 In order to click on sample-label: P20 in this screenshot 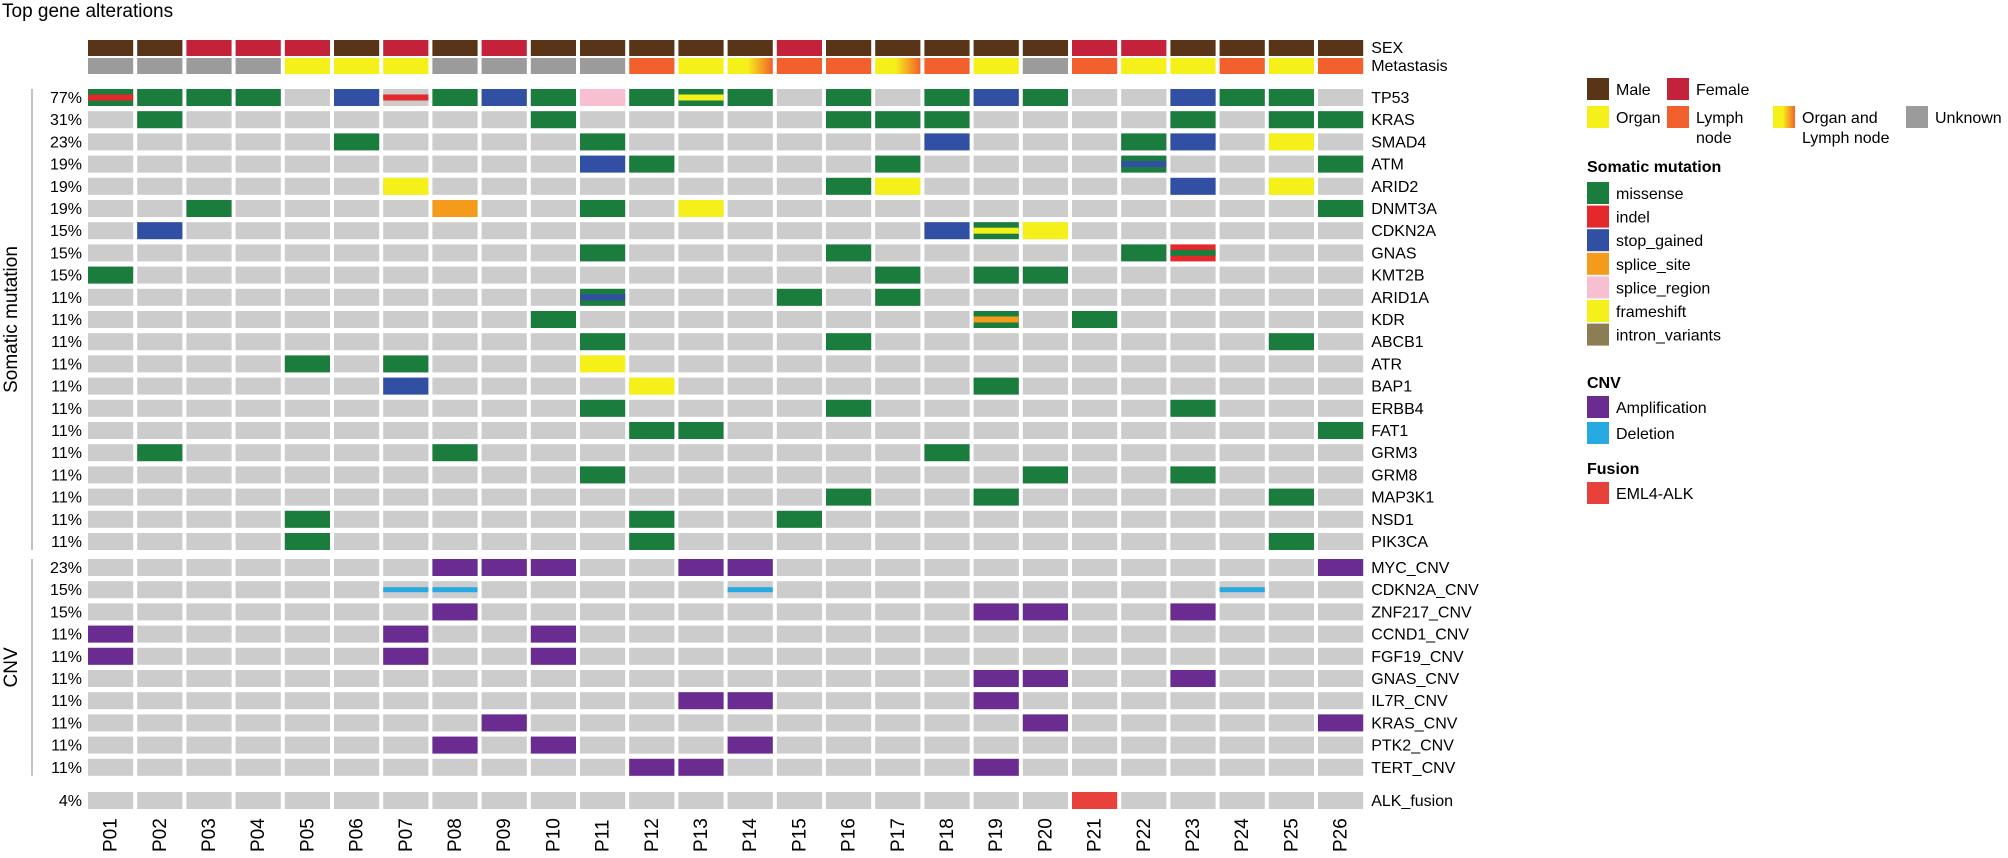, I will do `click(1045, 835)`.